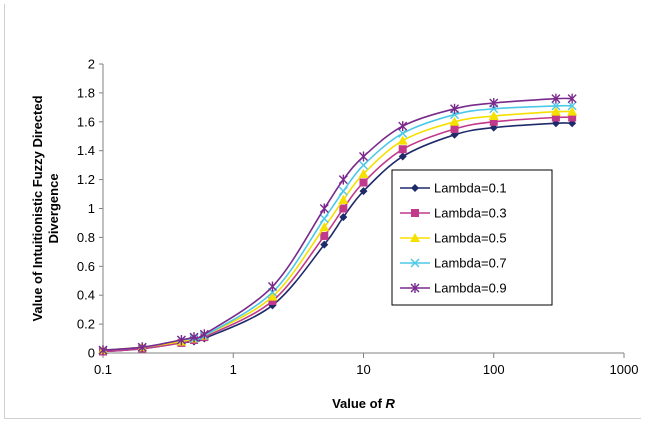  Describe the element at coordinates (470, 263) in the screenshot. I see `legend-label: Lambda=0.7` at that location.